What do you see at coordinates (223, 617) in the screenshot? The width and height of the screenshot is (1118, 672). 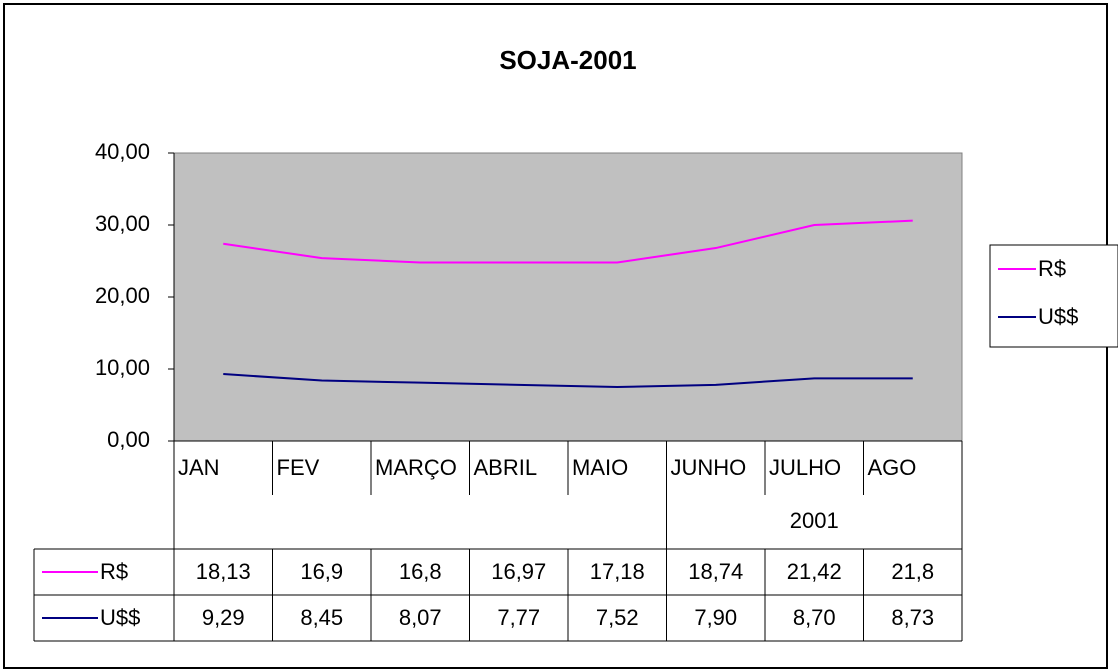 I see `table-cell: 9,29` at bounding box center [223, 617].